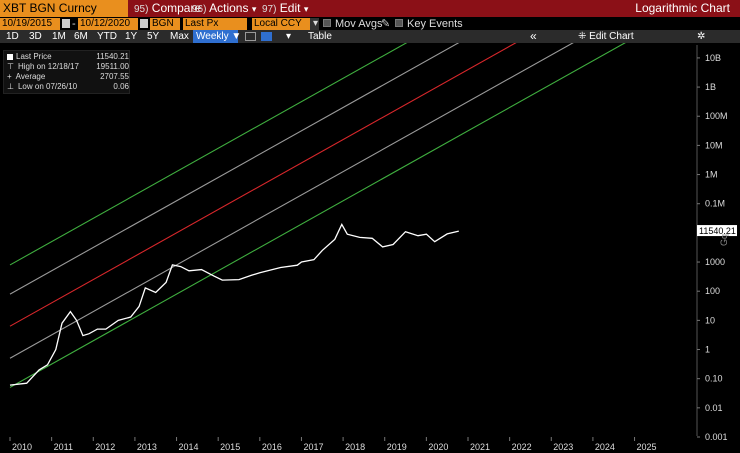 The height and width of the screenshot is (453, 740). Describe the element at coordinates (105, 447) in the screenshot. I see `x-tick-label: 2012` at that location.